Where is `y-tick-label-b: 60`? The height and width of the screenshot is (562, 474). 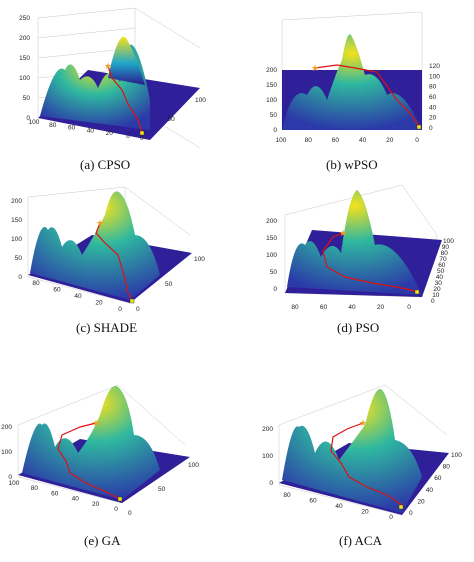 y-tick-label-b: 60 is located at coordinates (433, 97).